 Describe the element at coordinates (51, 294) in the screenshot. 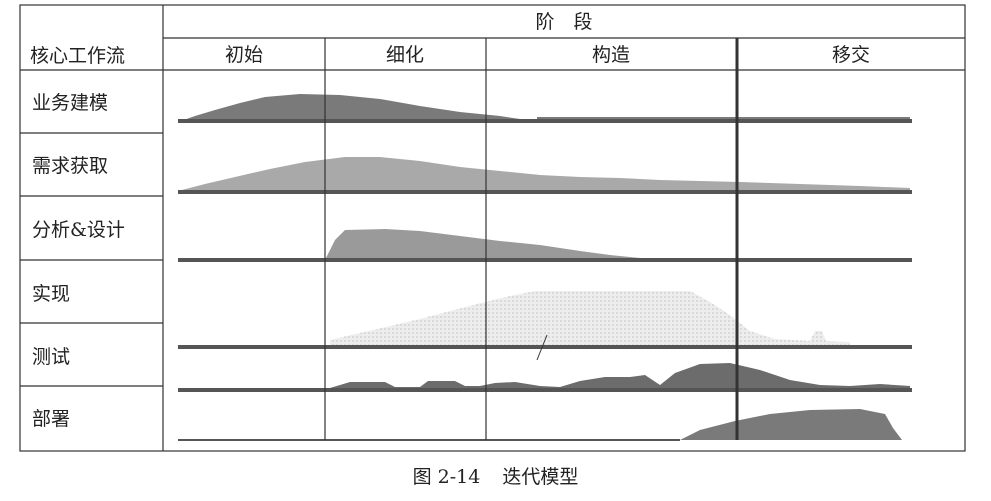

I see `workflow-implementation: 实现` at that location.